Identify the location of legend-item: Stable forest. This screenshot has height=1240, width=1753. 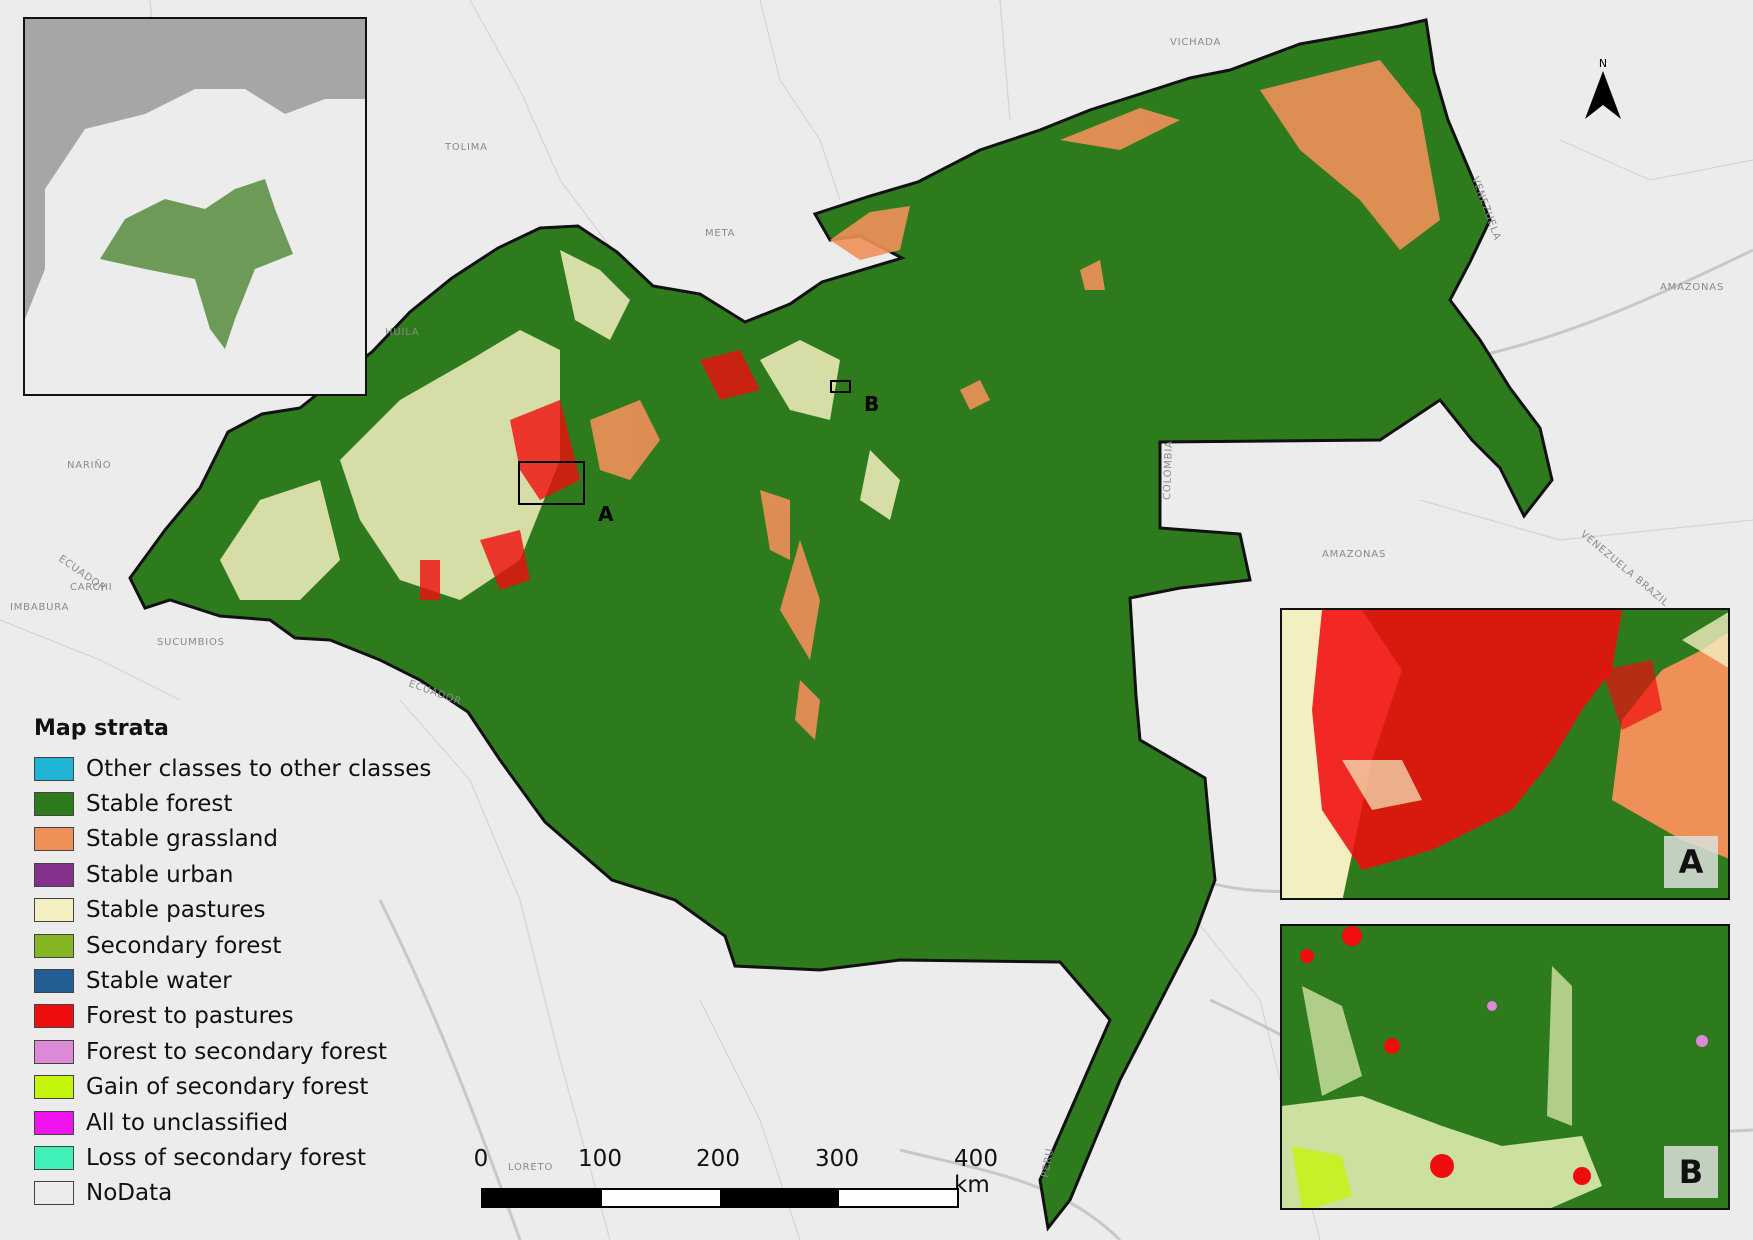
(244, 803).